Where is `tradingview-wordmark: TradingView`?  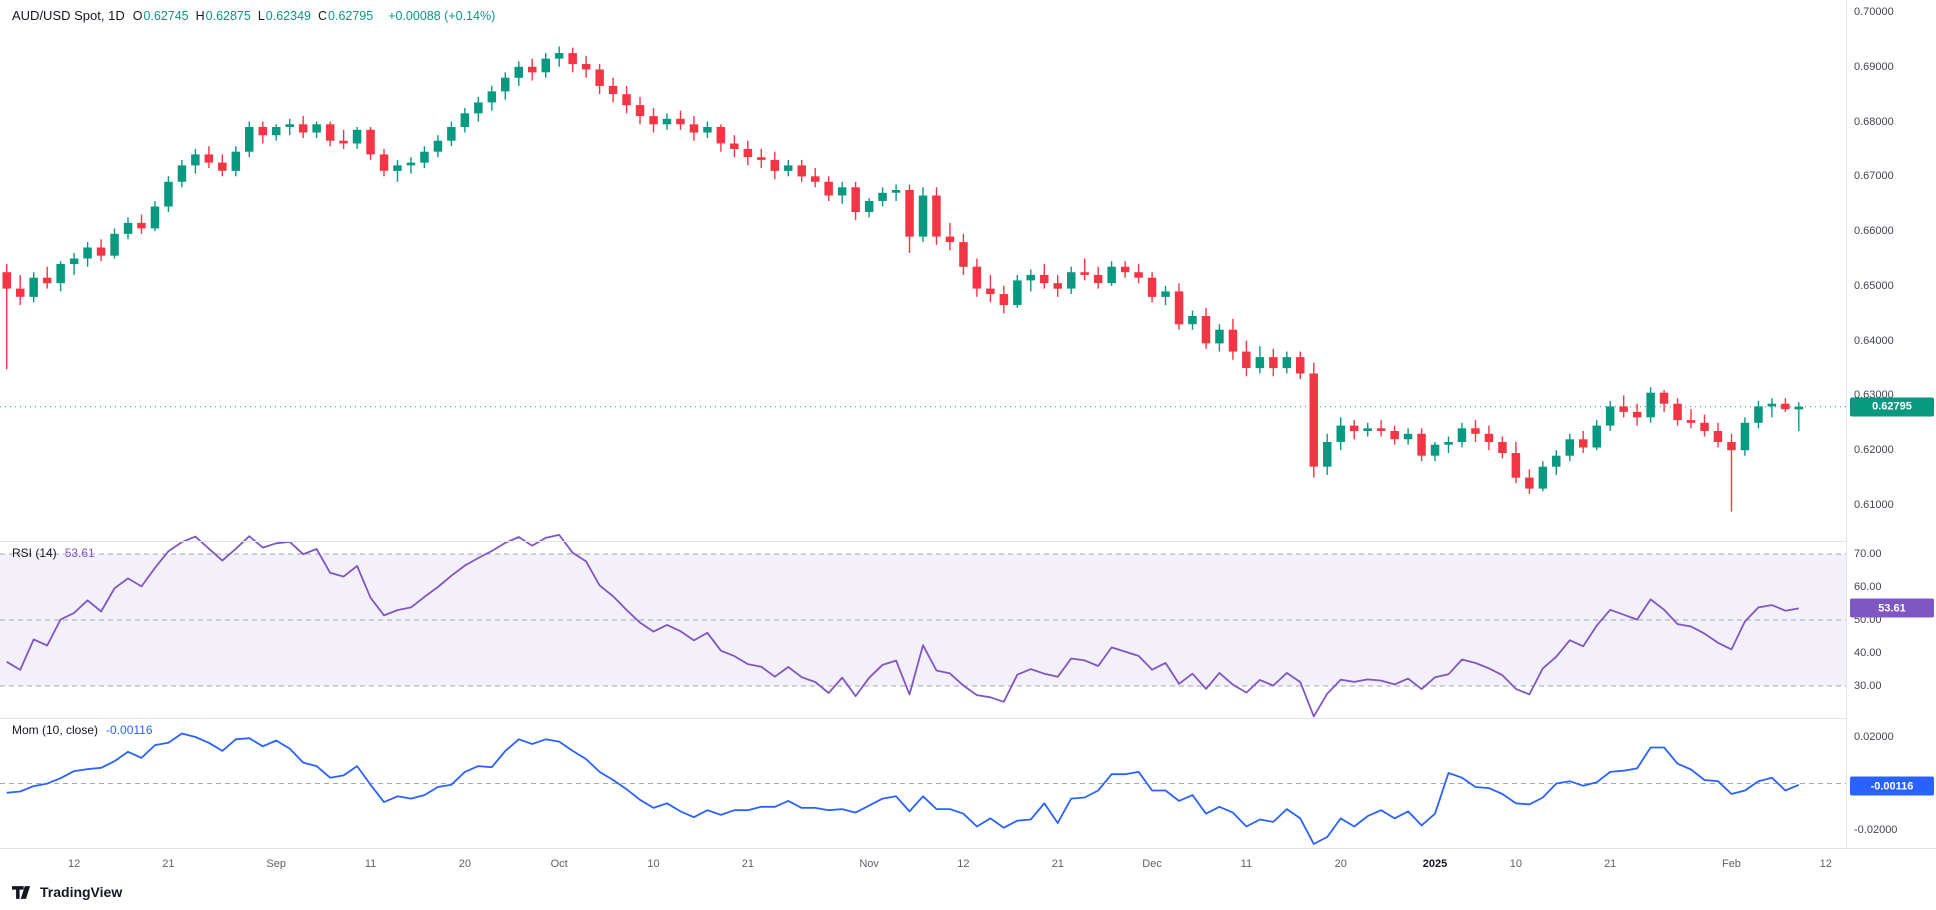
tradingview-wordmark: TradingView is located at coordinates (81, 892).